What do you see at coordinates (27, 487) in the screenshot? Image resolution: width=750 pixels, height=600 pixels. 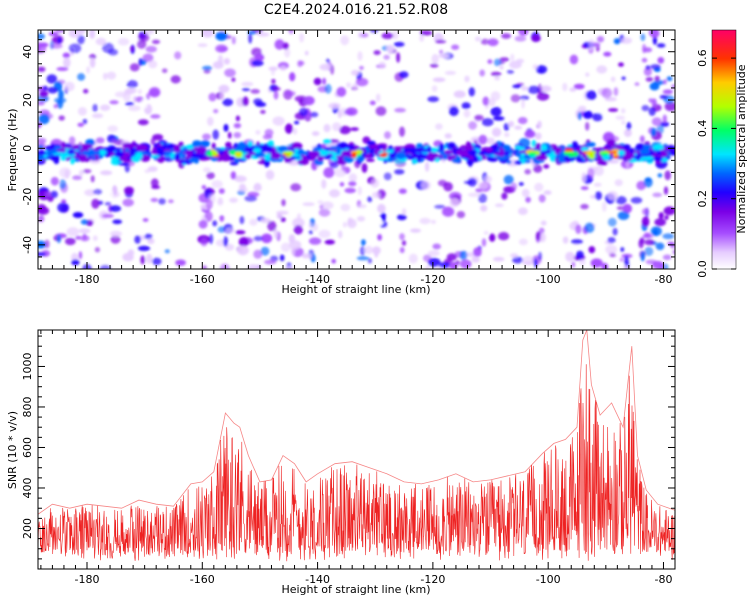 I see `snr-y-tick-label: 400` at bounding box center [27, 487].